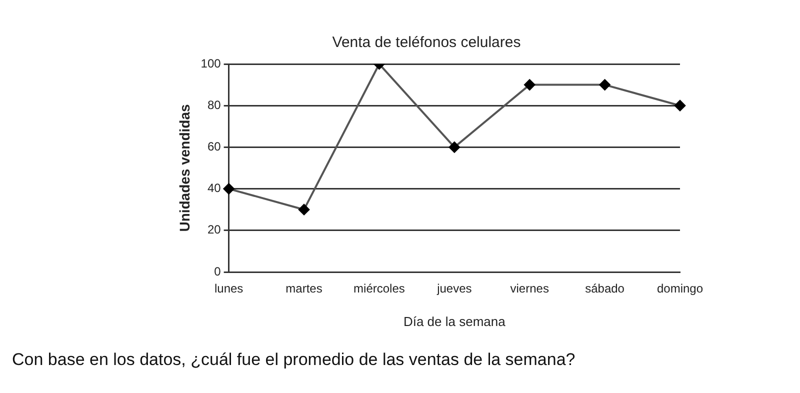  I want to click on x-tick-label: sábado, so click(605, 289).